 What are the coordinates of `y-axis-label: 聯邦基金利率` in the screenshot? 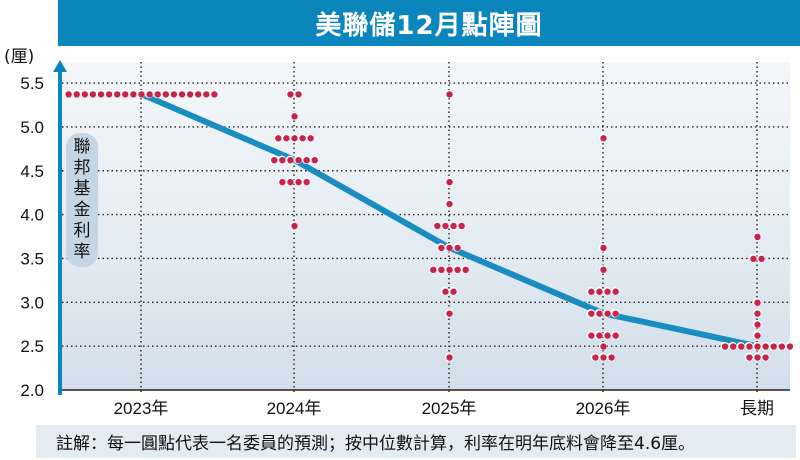 It's located at (82, 200).